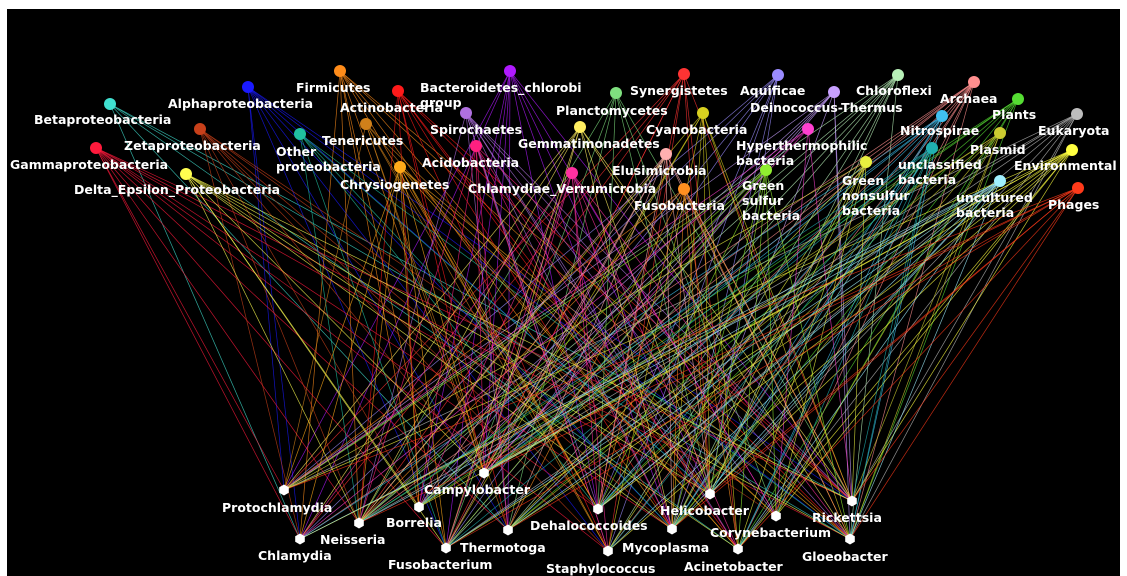 The height and width of the screenshot is (576, 1127). Describe the element at coordinates (808, 354) in the screenshot. I see `edge-green-sulfur-bacteria-gloeobacter` at that location.